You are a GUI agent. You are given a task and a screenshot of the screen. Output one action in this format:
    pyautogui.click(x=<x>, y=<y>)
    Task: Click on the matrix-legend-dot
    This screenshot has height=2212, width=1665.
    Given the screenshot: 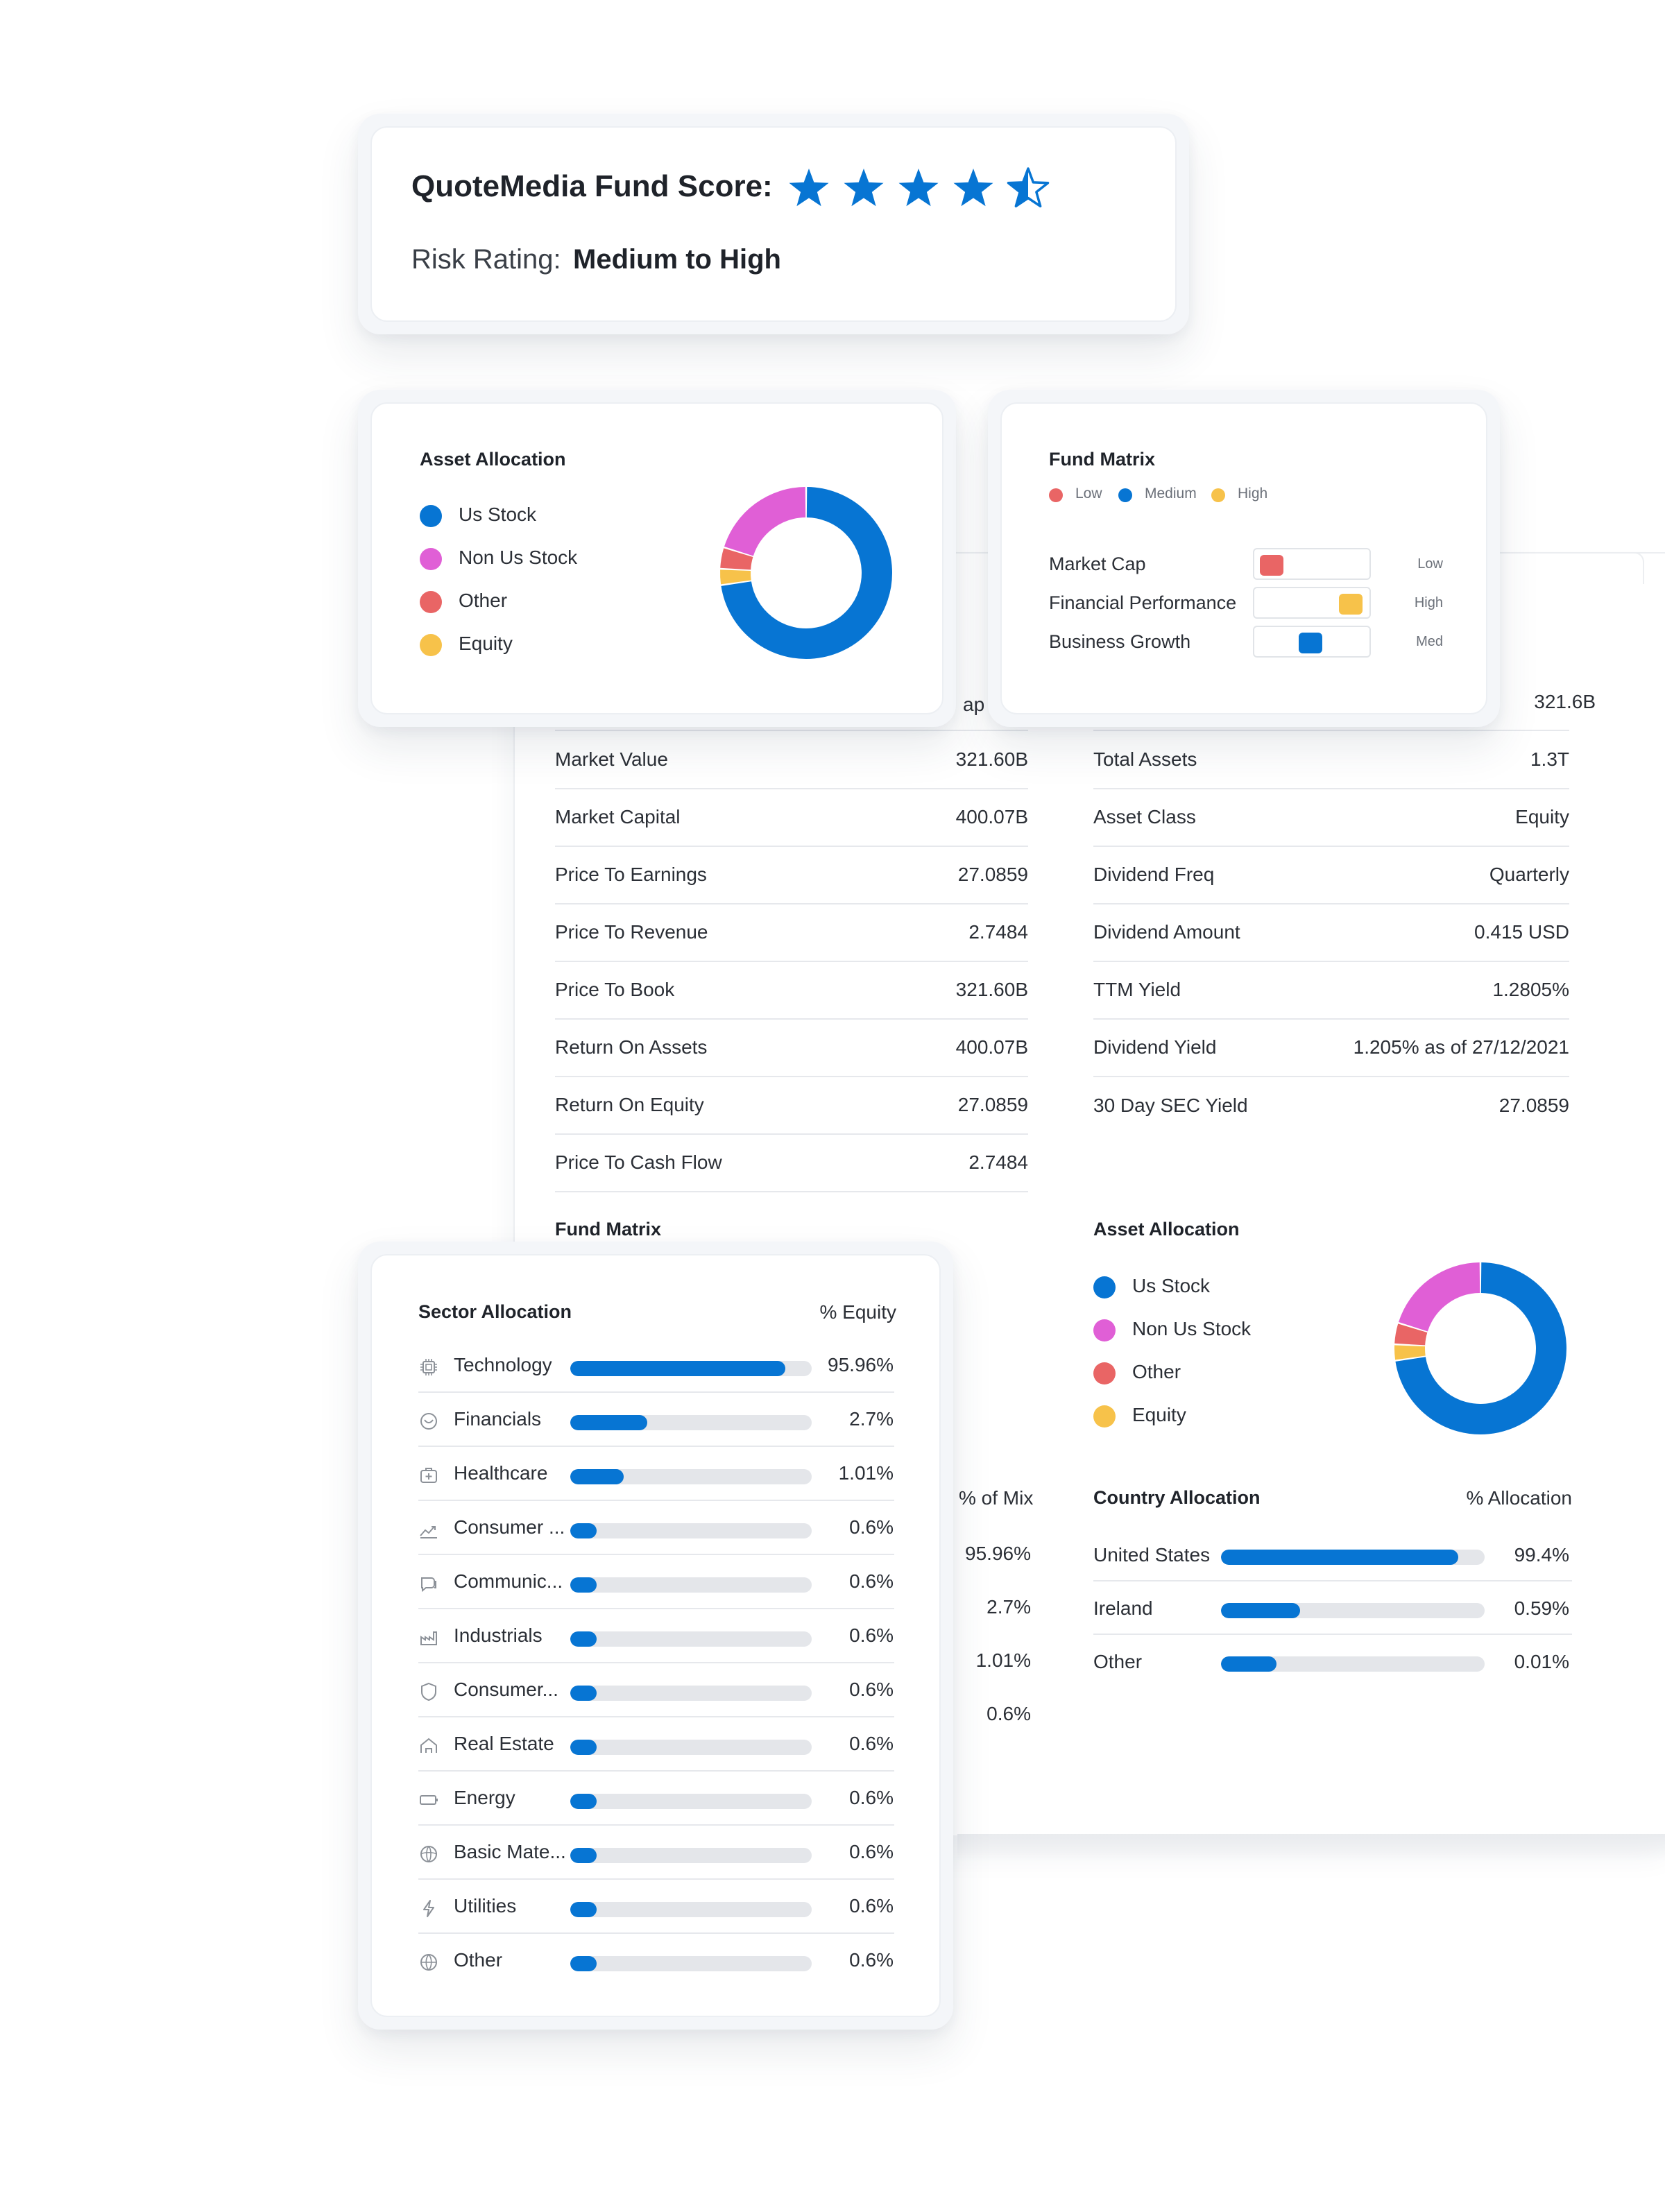 What is the action you would take?
    pyautogui.click(x=1125, y=495)
    